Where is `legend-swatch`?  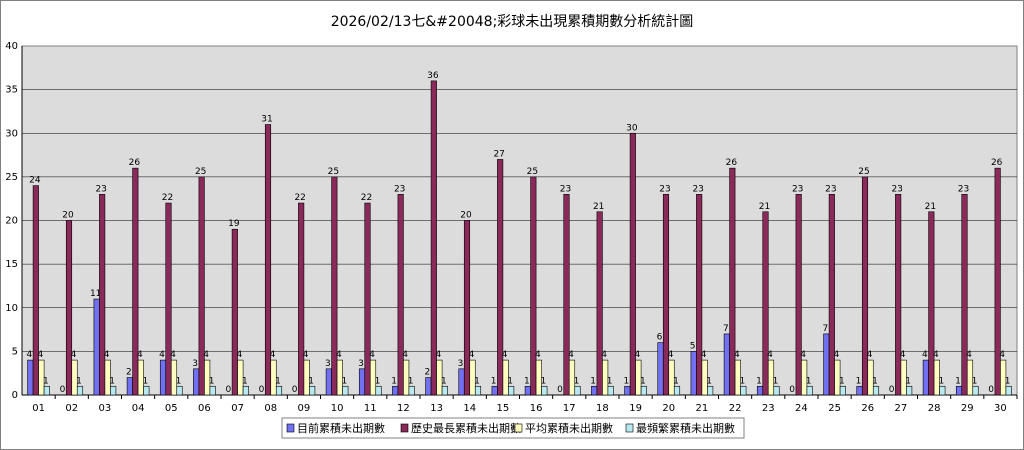
legend-swatch is located at coordinates (404, 428).